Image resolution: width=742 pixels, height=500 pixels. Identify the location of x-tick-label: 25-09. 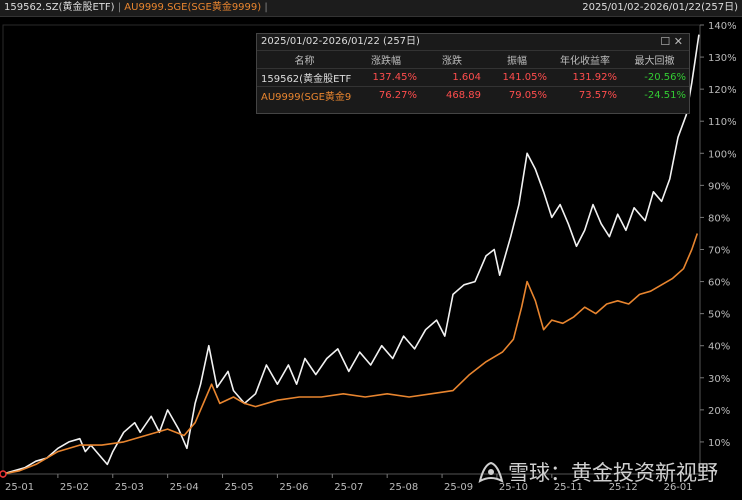
(458, 487).